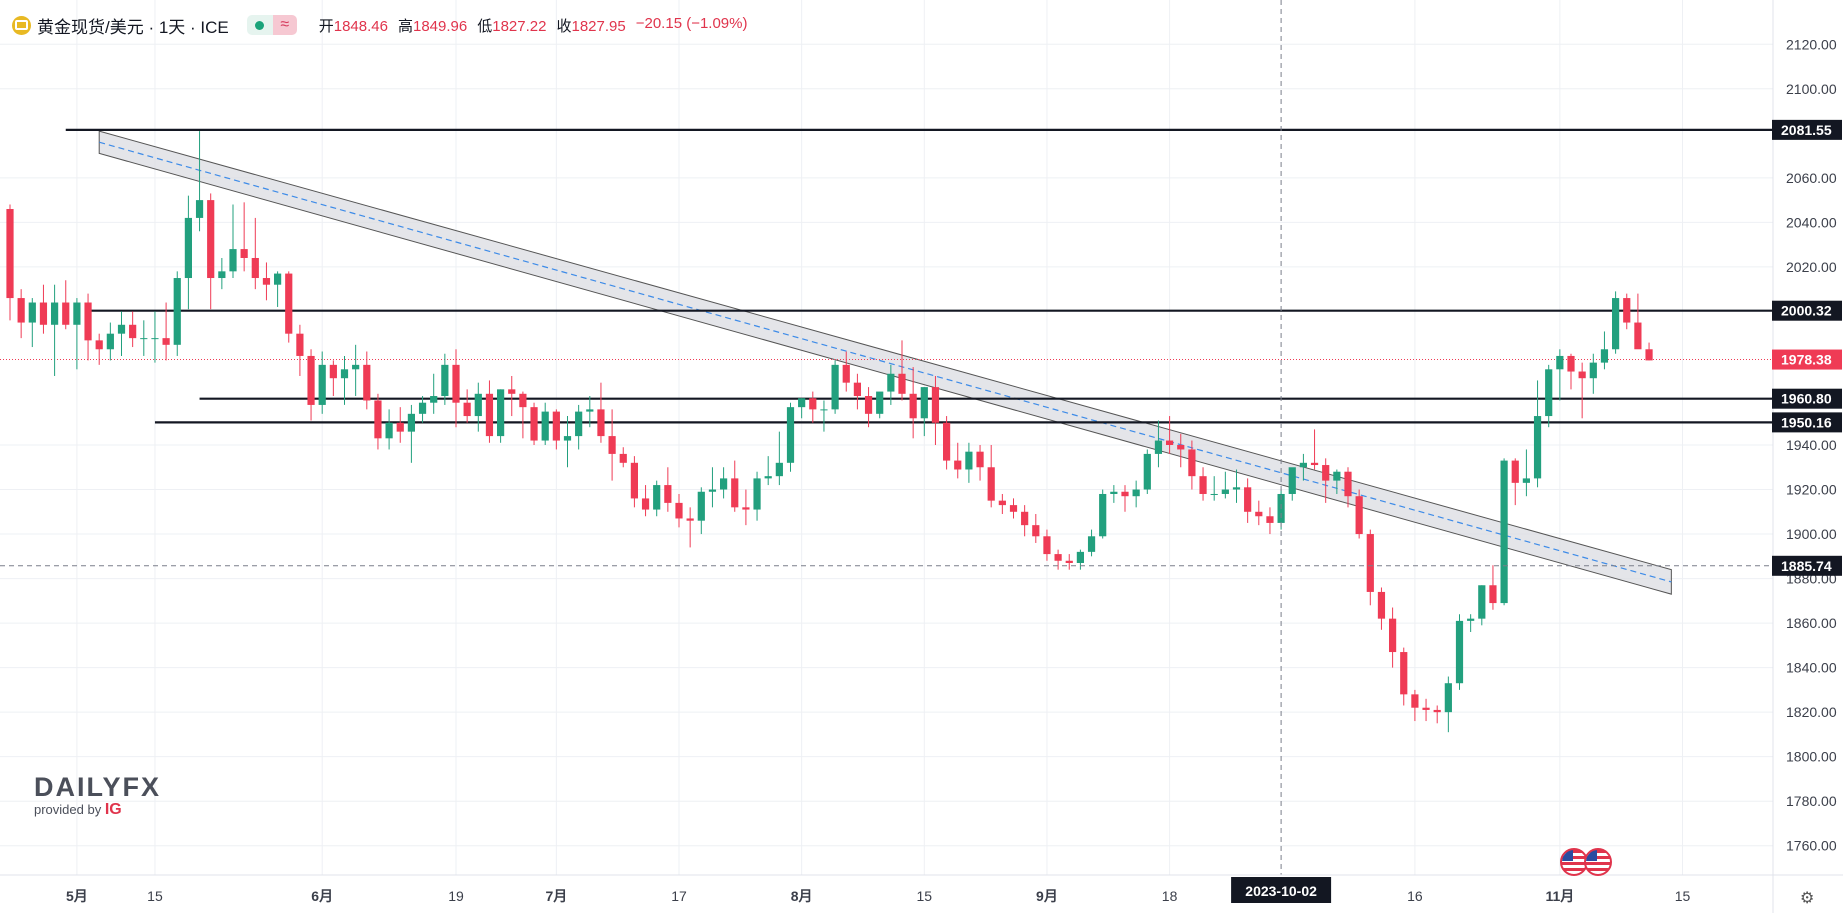 Image resolution: width=1843 pixels, height=913 pixels. What do you see at coordinates (1811, 445) in the screenshot?
I see `y-tick-label: 1940.00` at bounding box center [1811, 445].